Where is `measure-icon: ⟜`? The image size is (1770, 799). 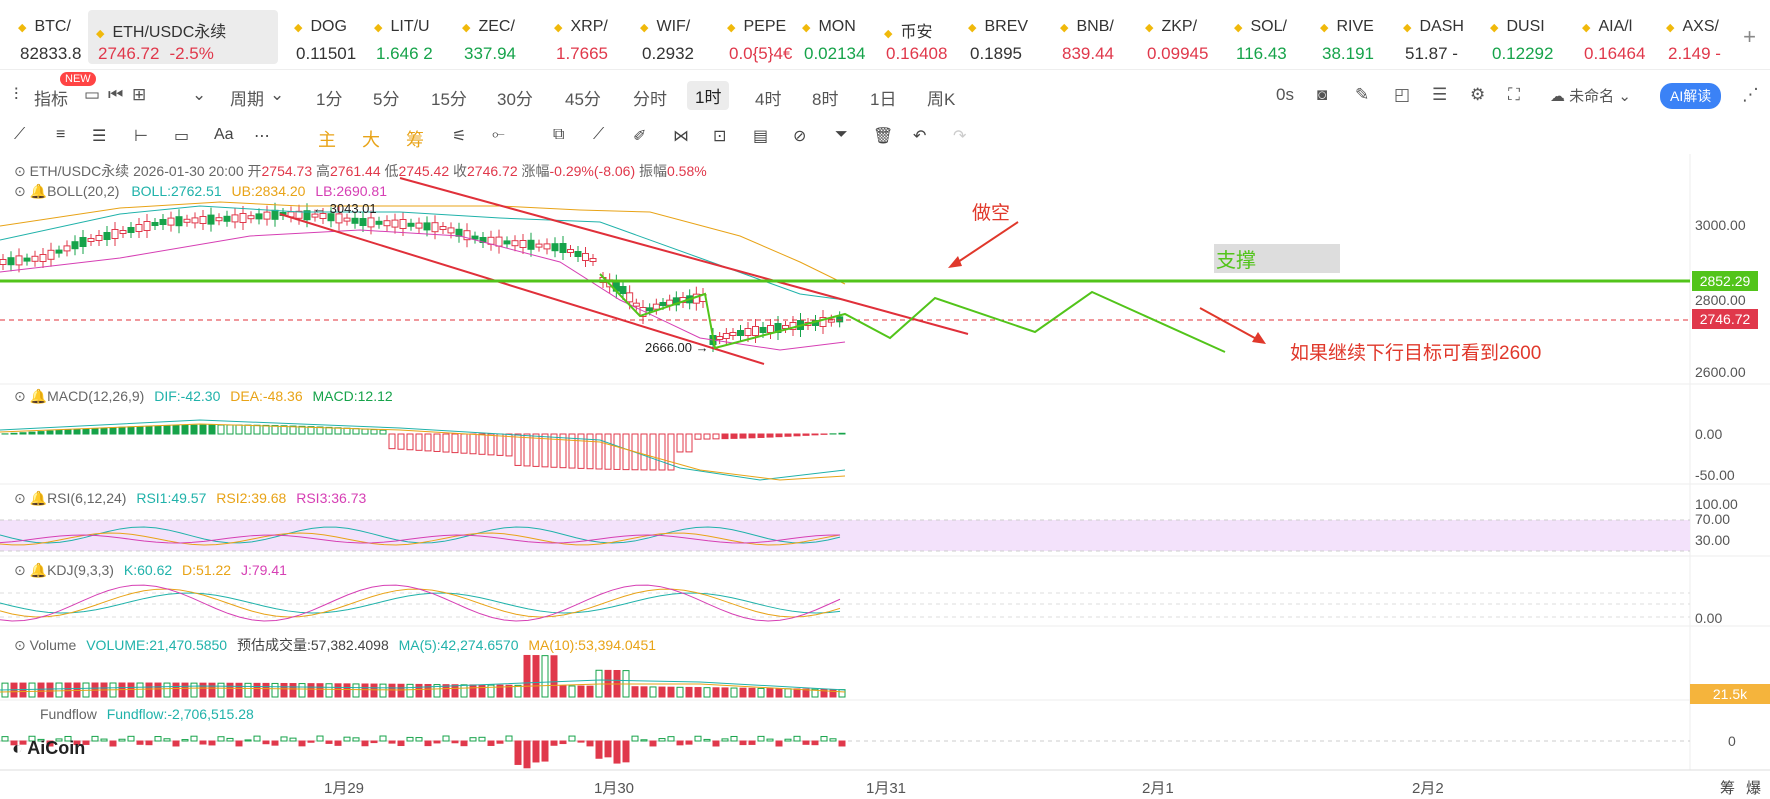
measure-icon: ⟜ is located at coordinates (498, 134).